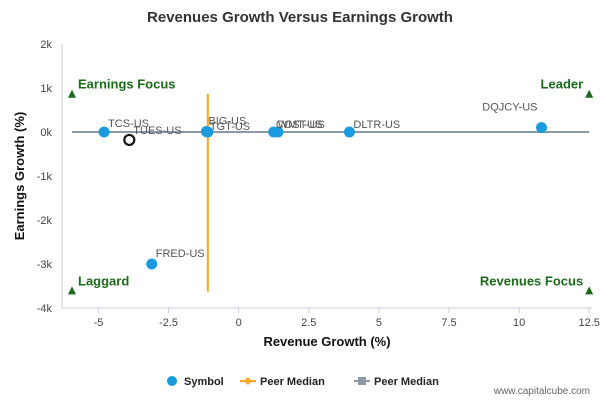 This screenshot has height=400, width=600. I want to click on x-tick-label: -2.5, so click(168, 323).